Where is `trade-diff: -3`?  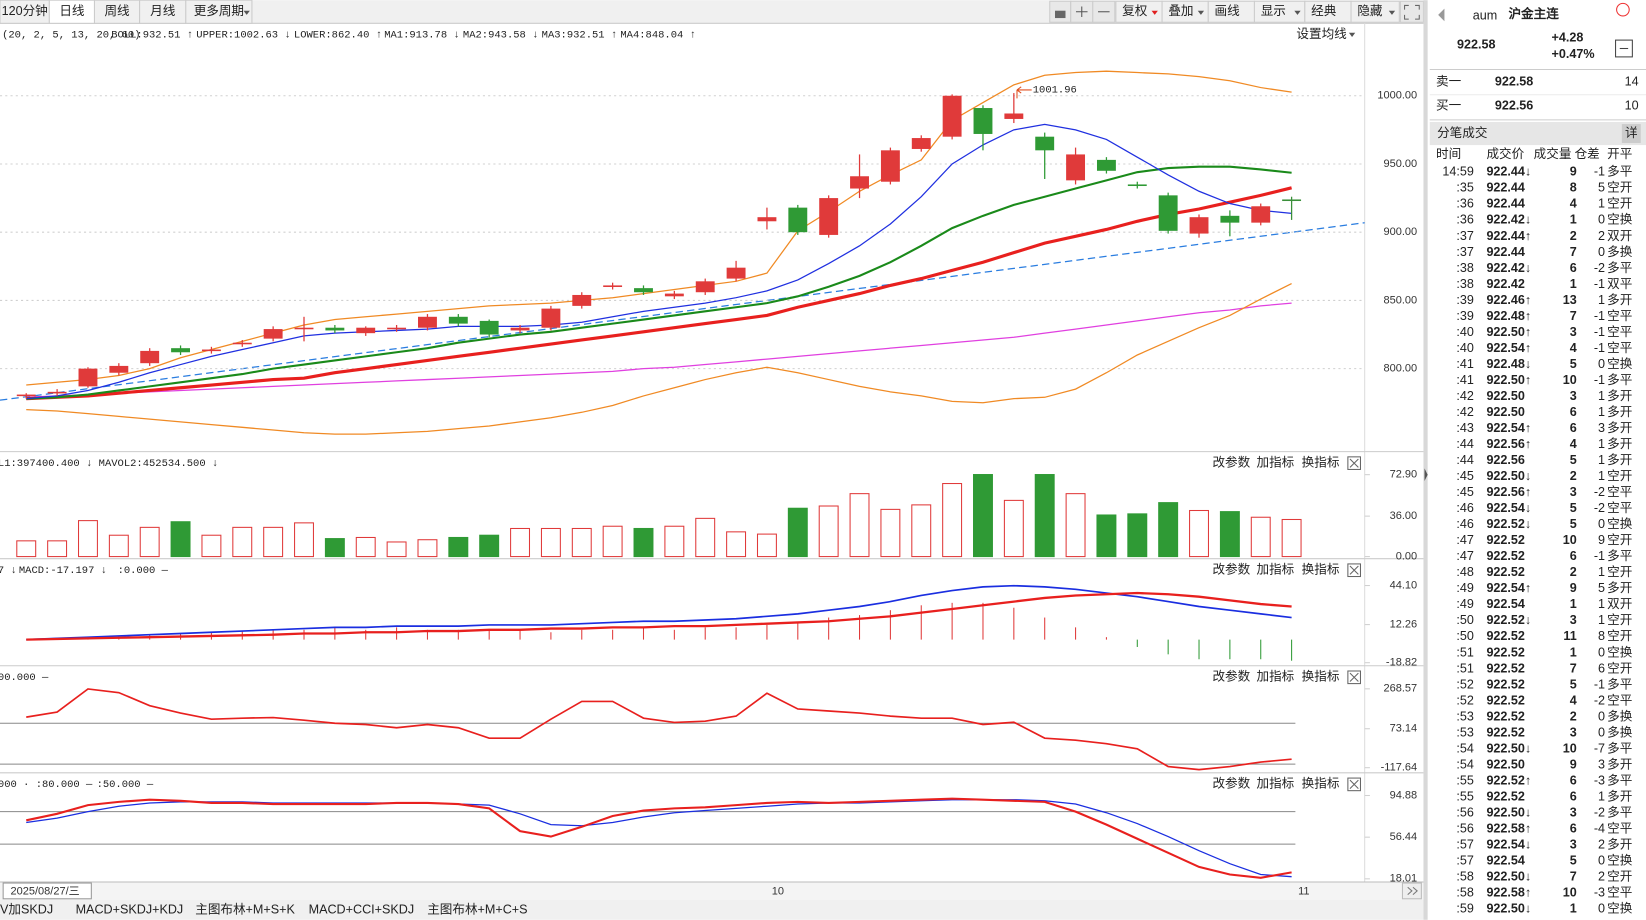
trade-diff: -3 is located at coordinates (1599, 780).